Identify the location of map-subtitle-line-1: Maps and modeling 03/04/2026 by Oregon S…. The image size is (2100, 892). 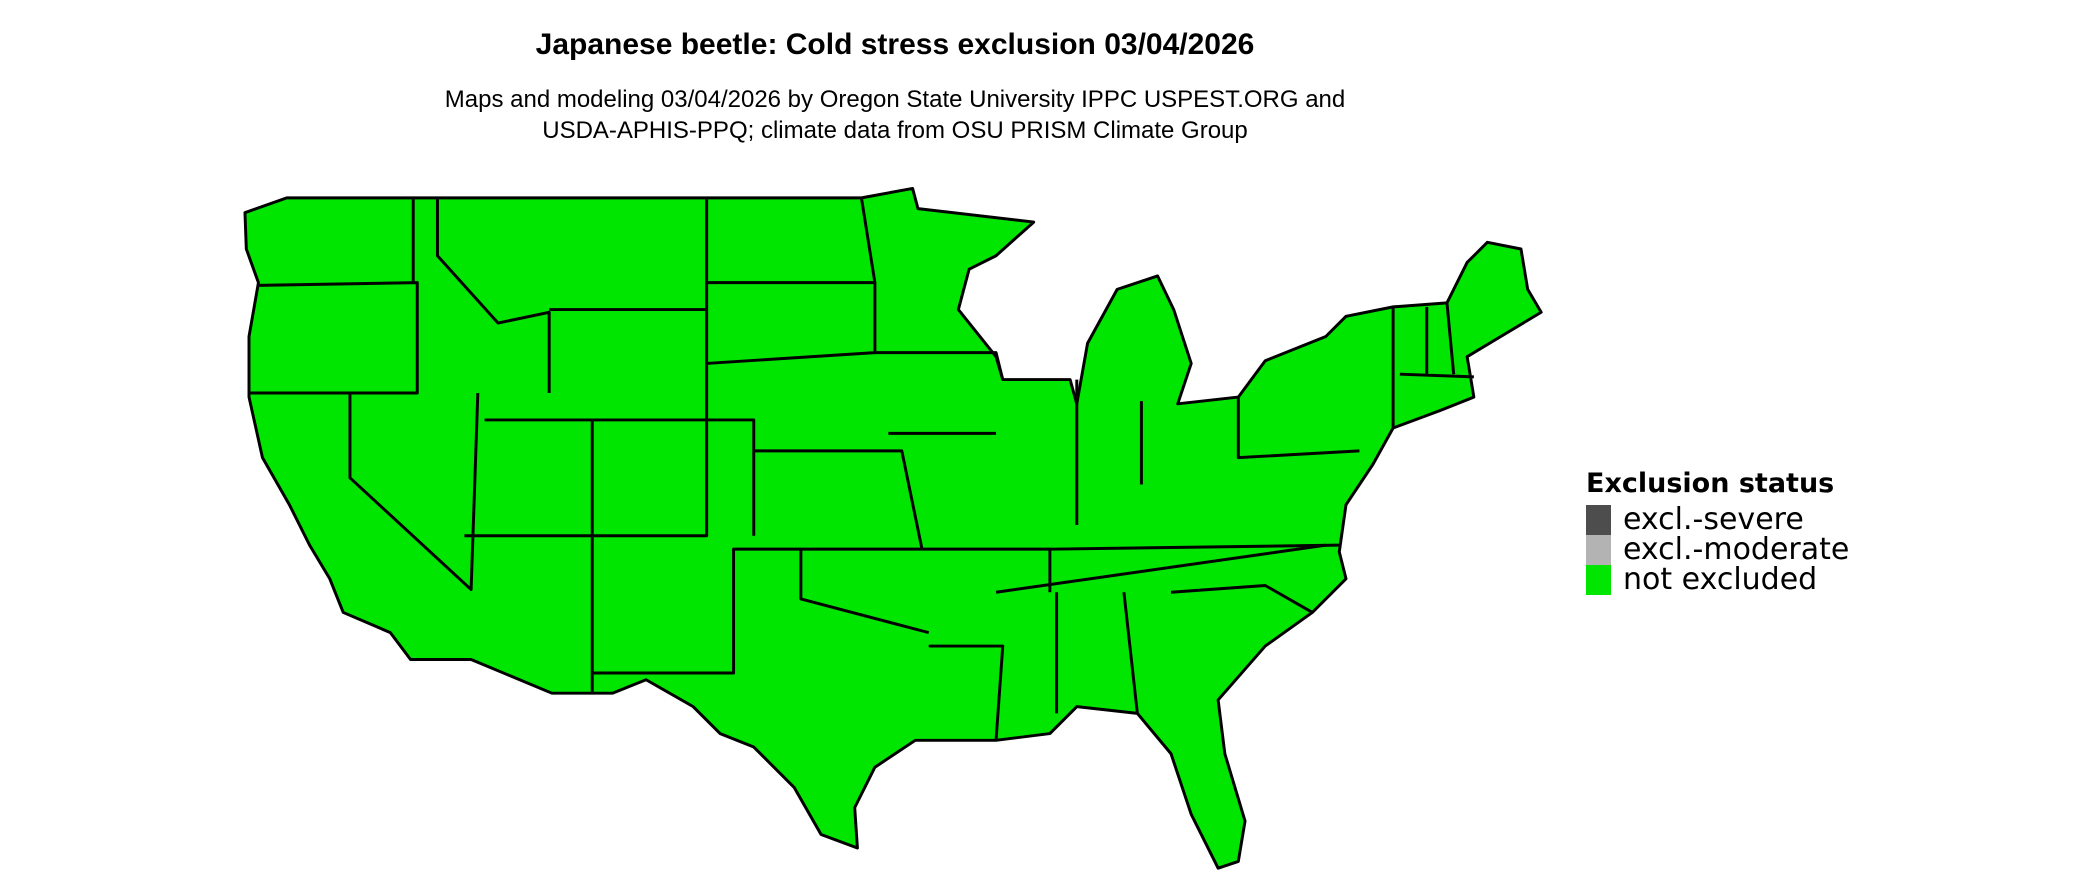
(895, 99).